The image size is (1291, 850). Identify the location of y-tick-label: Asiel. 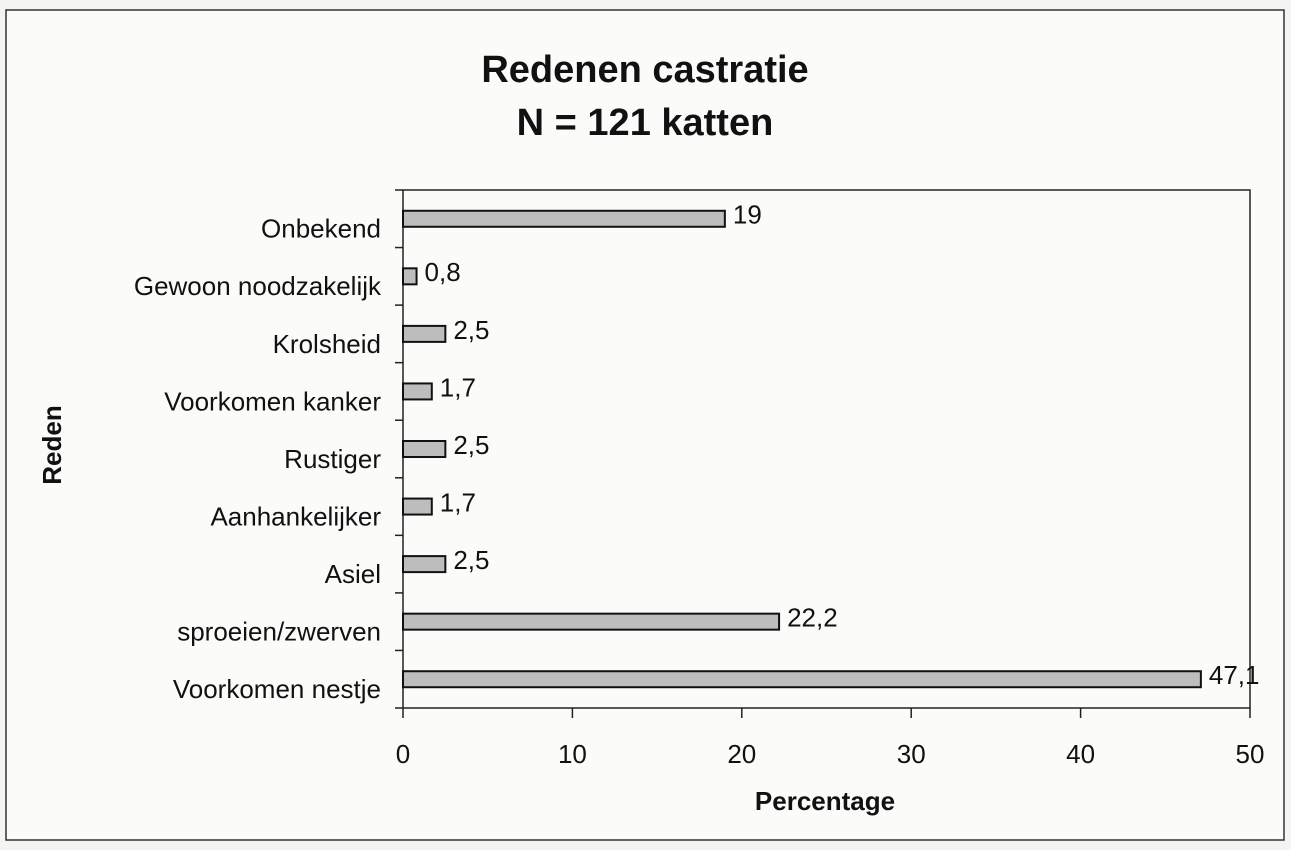
(353, 574).